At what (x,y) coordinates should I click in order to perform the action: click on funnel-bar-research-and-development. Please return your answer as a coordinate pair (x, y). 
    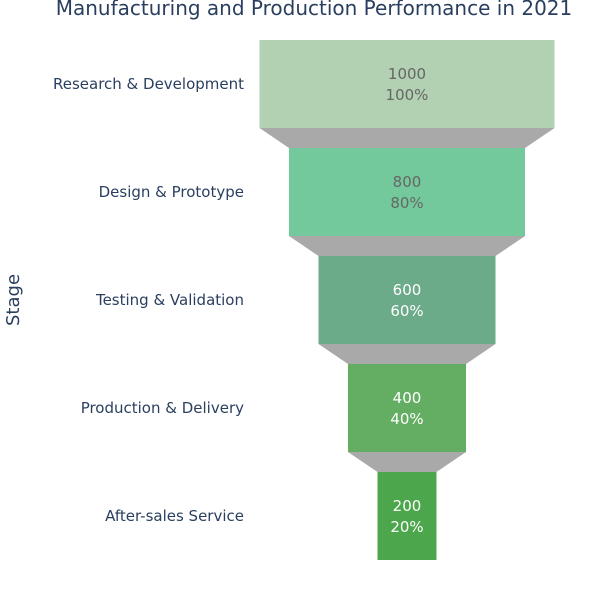
    Looking at the image, I should click on (407, 84).